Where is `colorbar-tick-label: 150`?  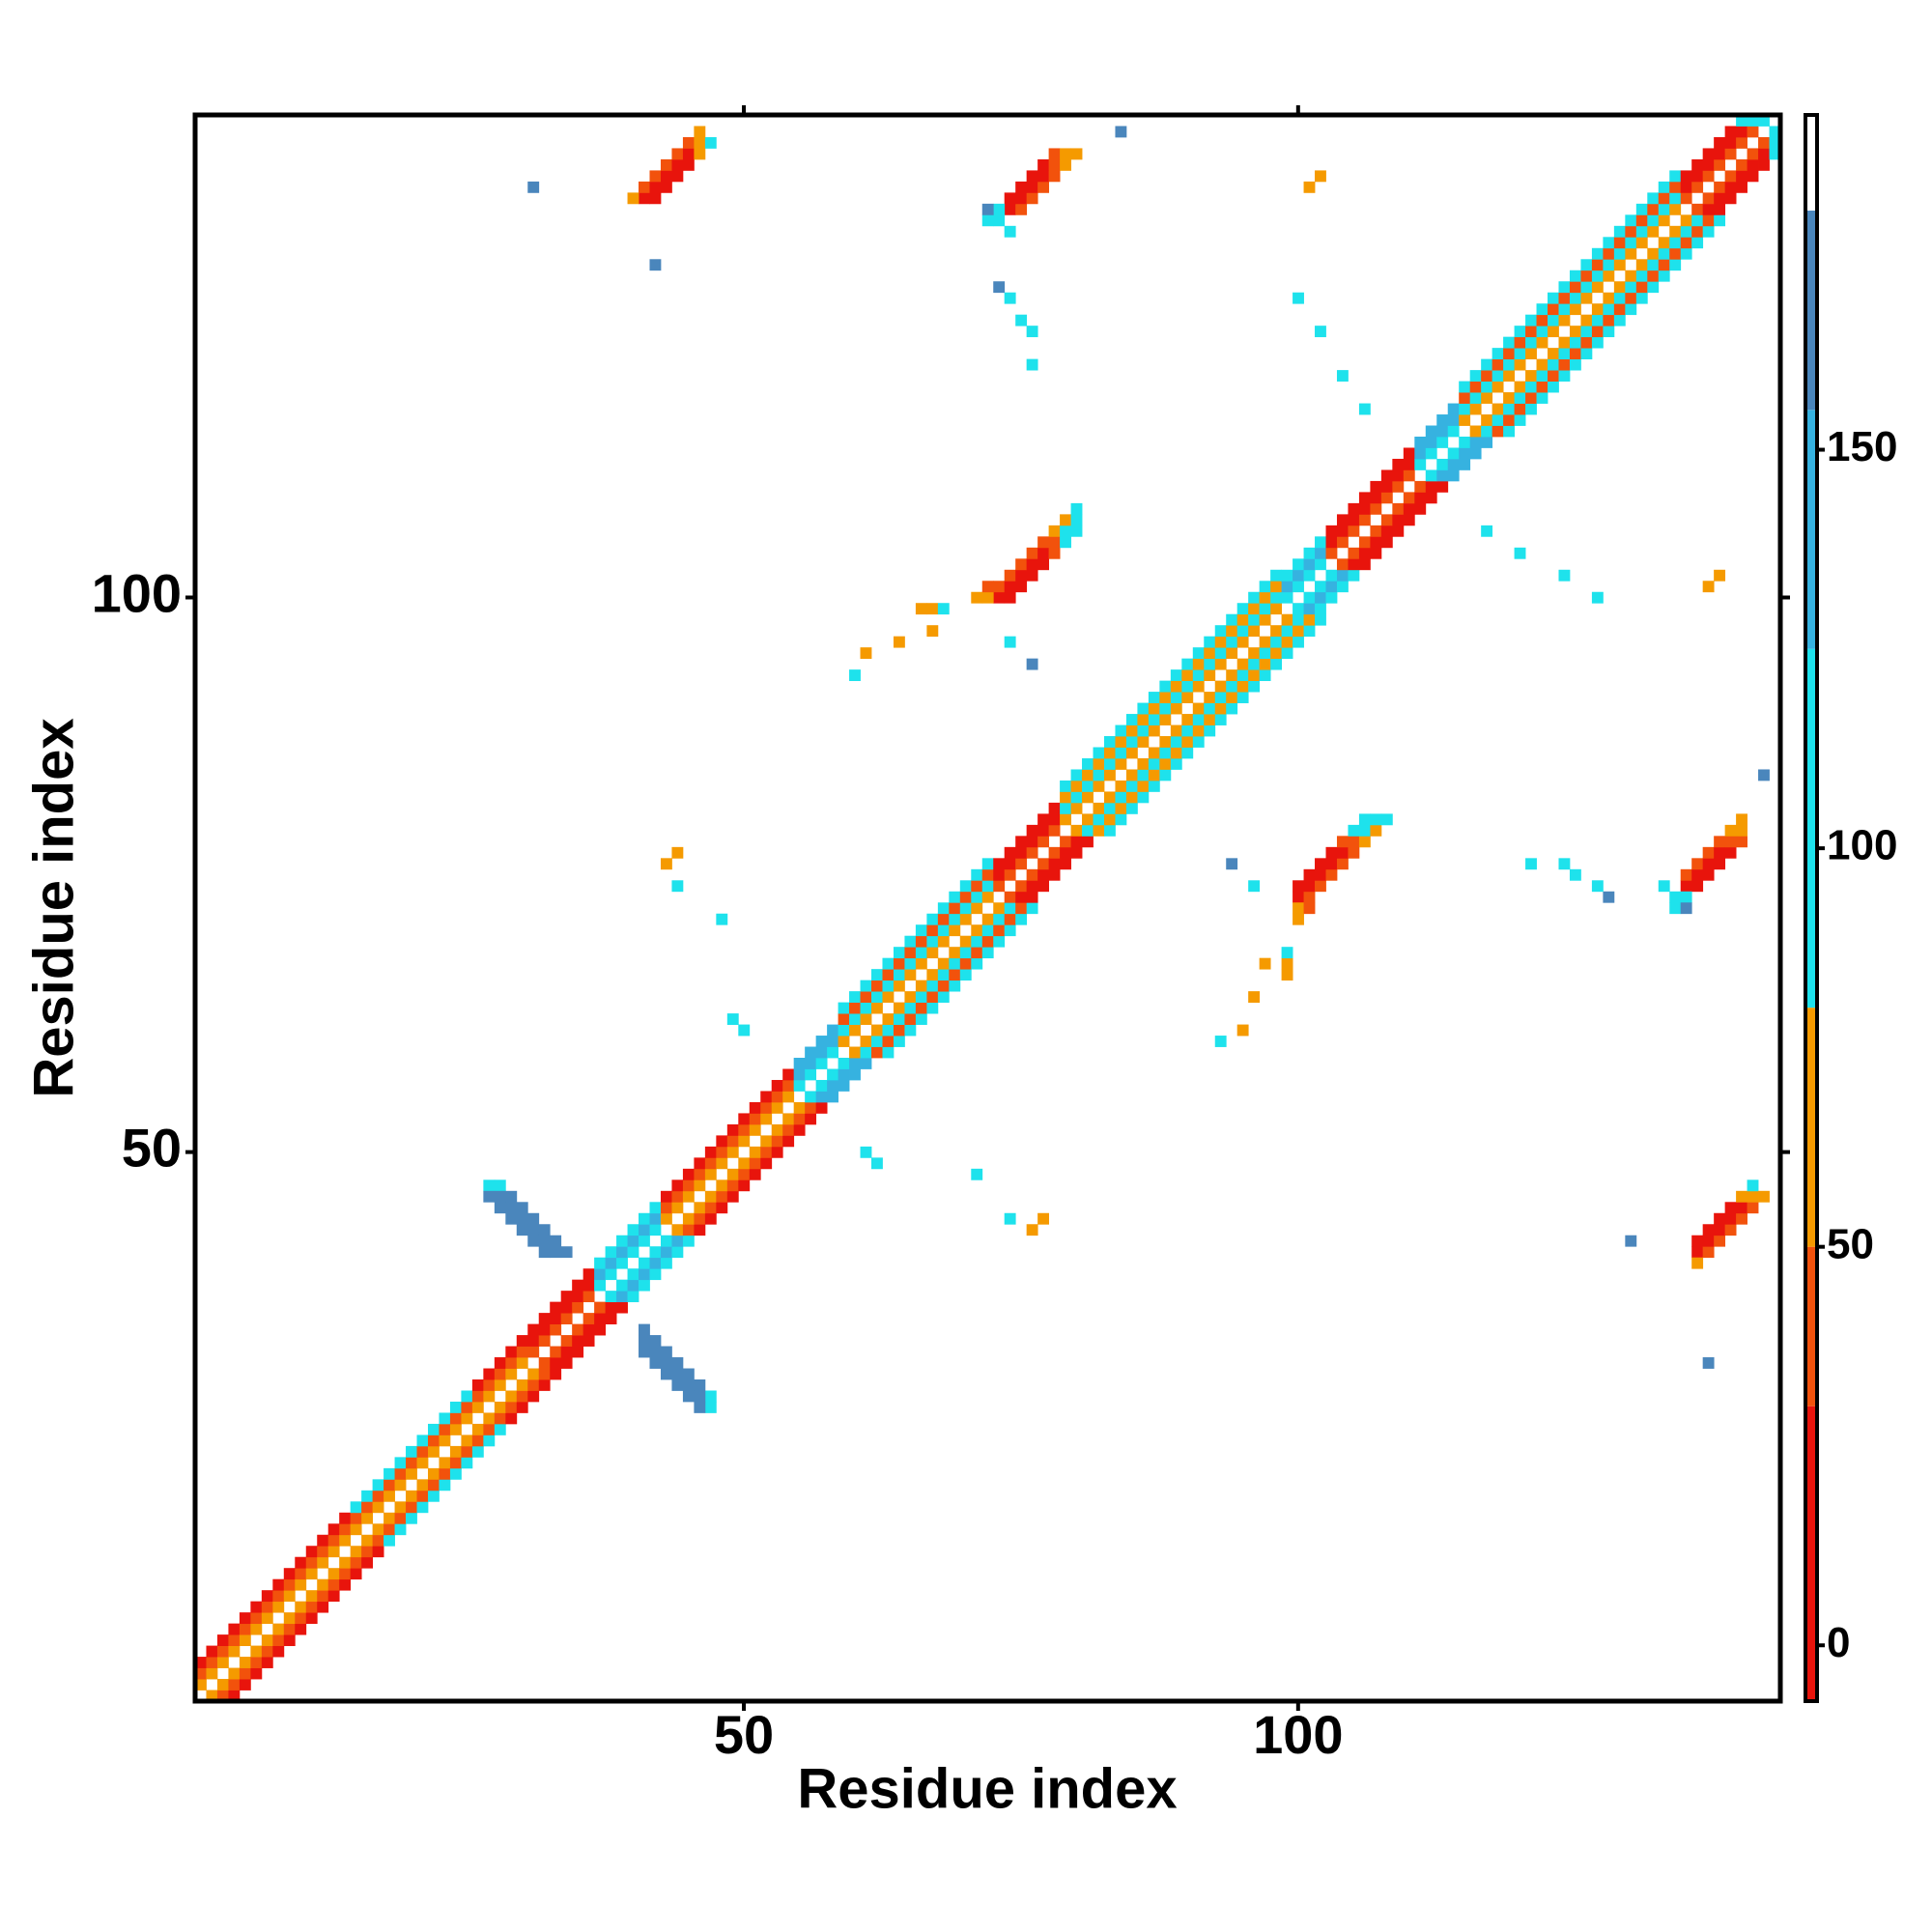
colorbar-tick-label: 150 is located at coordinates (1862, 446).